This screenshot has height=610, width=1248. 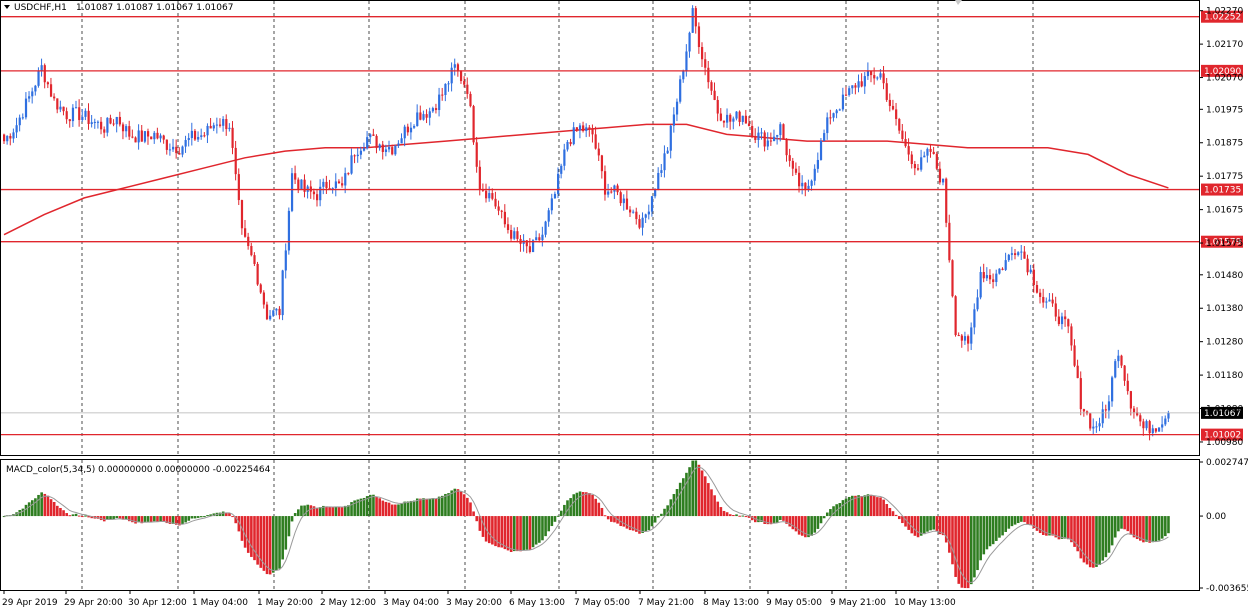 I want to click on x-tick-label: 10 May 13:00, so click(x=925, y=603).